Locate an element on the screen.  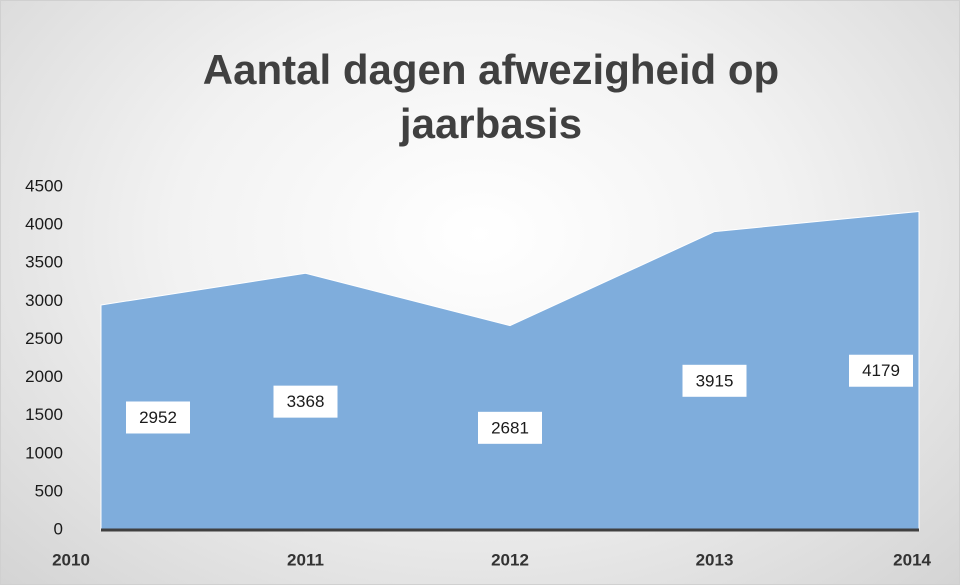
x-tick-label: 2012 is located at coordinates (510, 559).